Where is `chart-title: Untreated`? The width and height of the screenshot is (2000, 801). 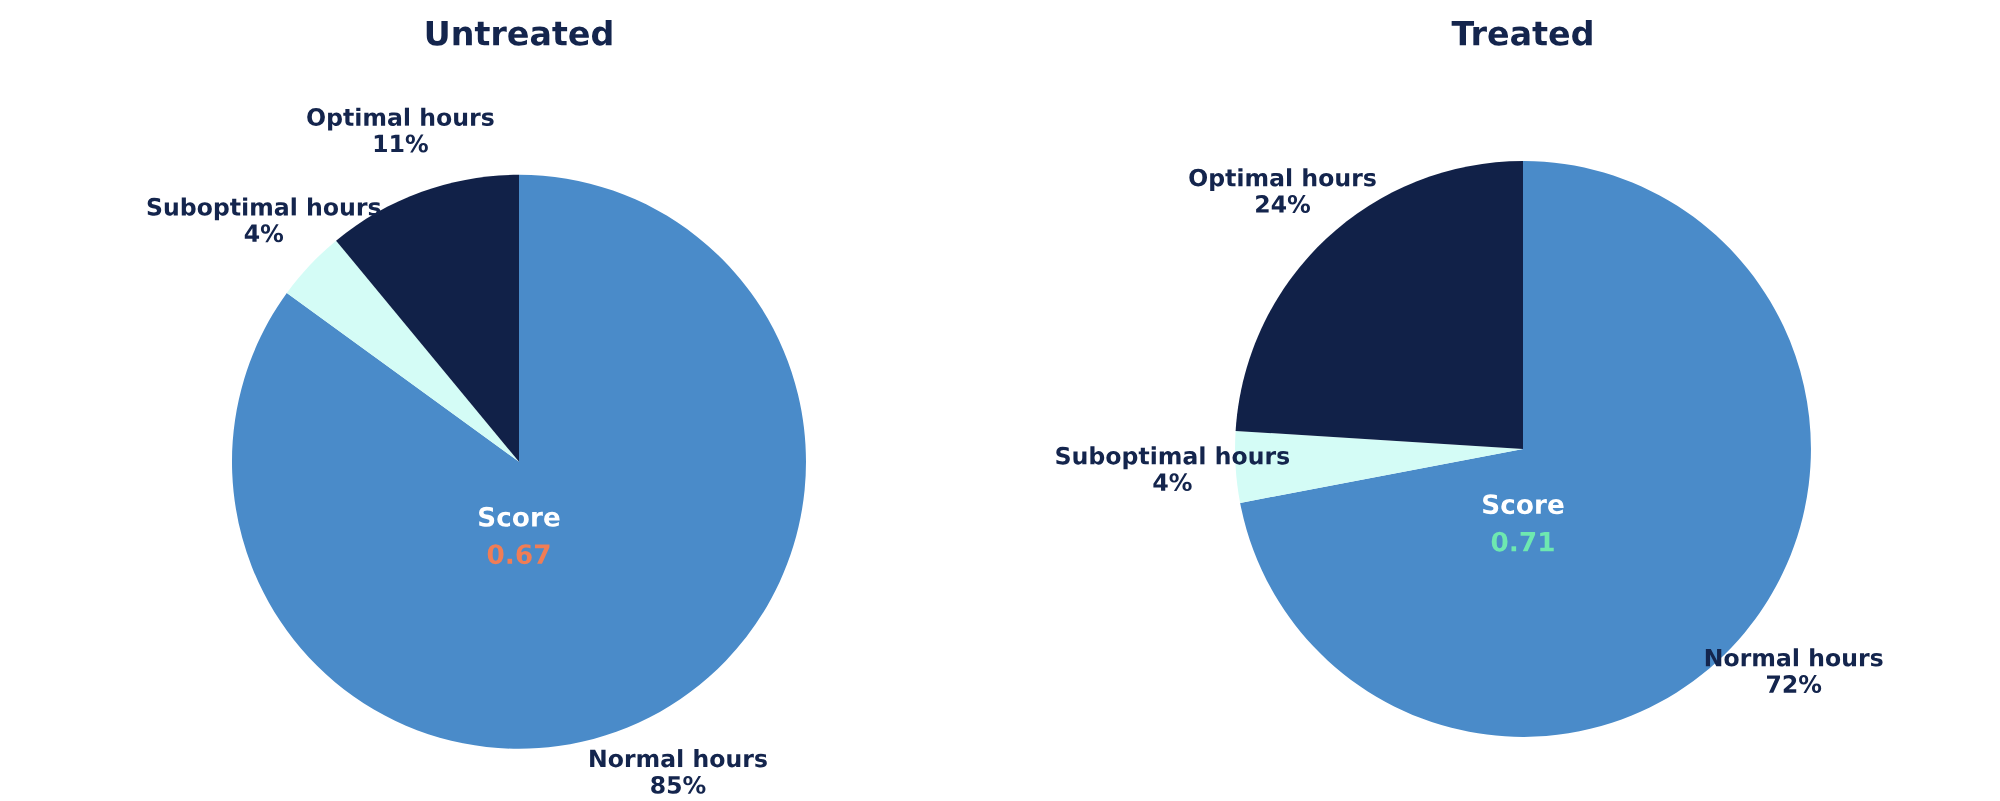
chart-title: Untreated is located at coordinates (519, 32).